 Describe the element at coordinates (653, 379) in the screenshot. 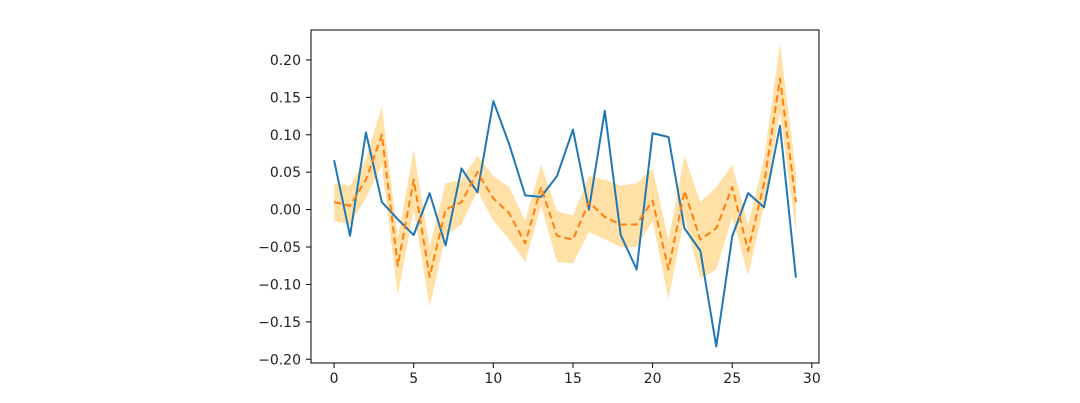

I see `x-tick-label: 20` at that location.